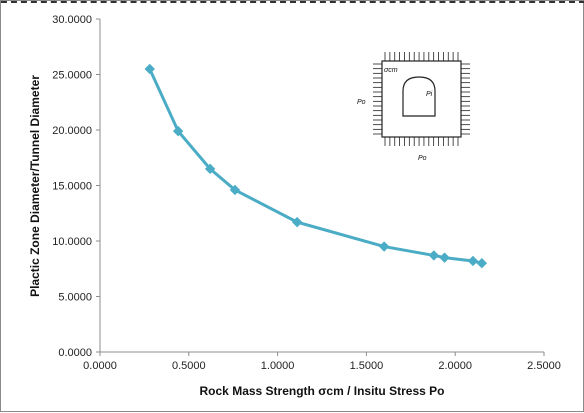 Image resolution: width=584 pixels, height=413 pixels. I want to click on x-tick-label: 0.5000, so click(189, 366).